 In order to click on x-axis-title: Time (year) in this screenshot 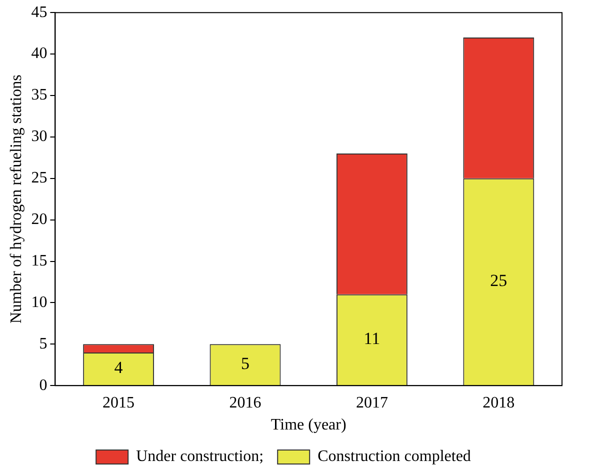, I will do `click(308, 425)`.